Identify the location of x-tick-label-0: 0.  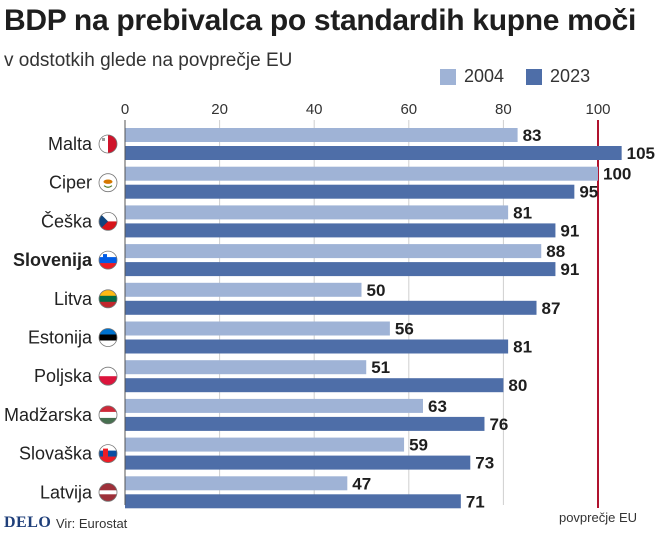
(125, 109).